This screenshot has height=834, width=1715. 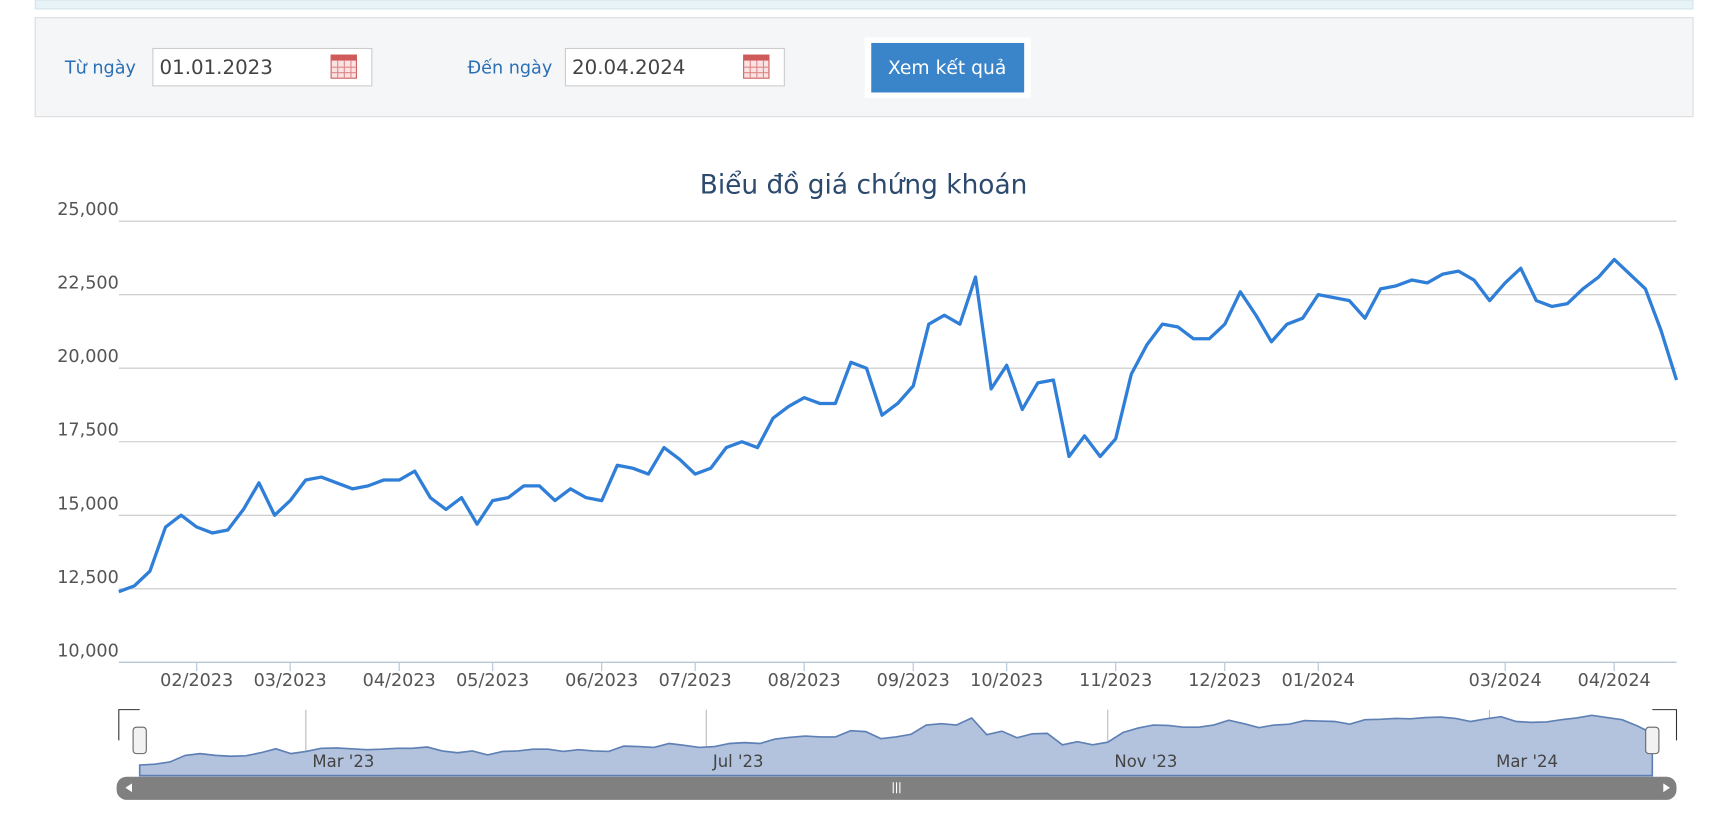 I want to click on submit-label: Xem kết quả, so click(x=947, y=68).